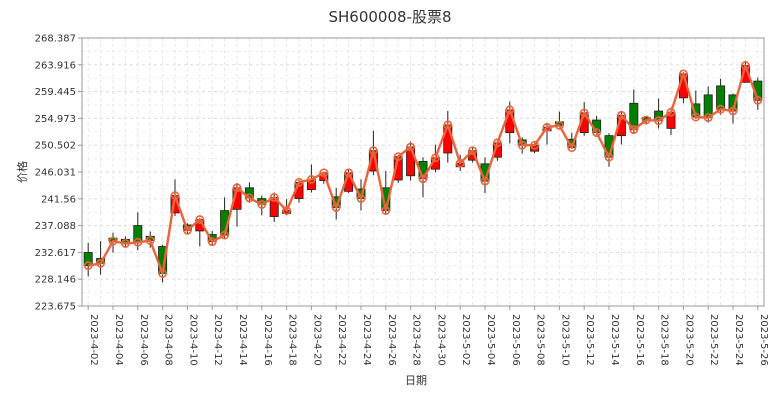 The width and height of the screenshot is (780, 400). What do you see at coordinates (55, 39) in the screenshot?
I see `y-tick-label: 268.387` at bounding box center [55, 39].